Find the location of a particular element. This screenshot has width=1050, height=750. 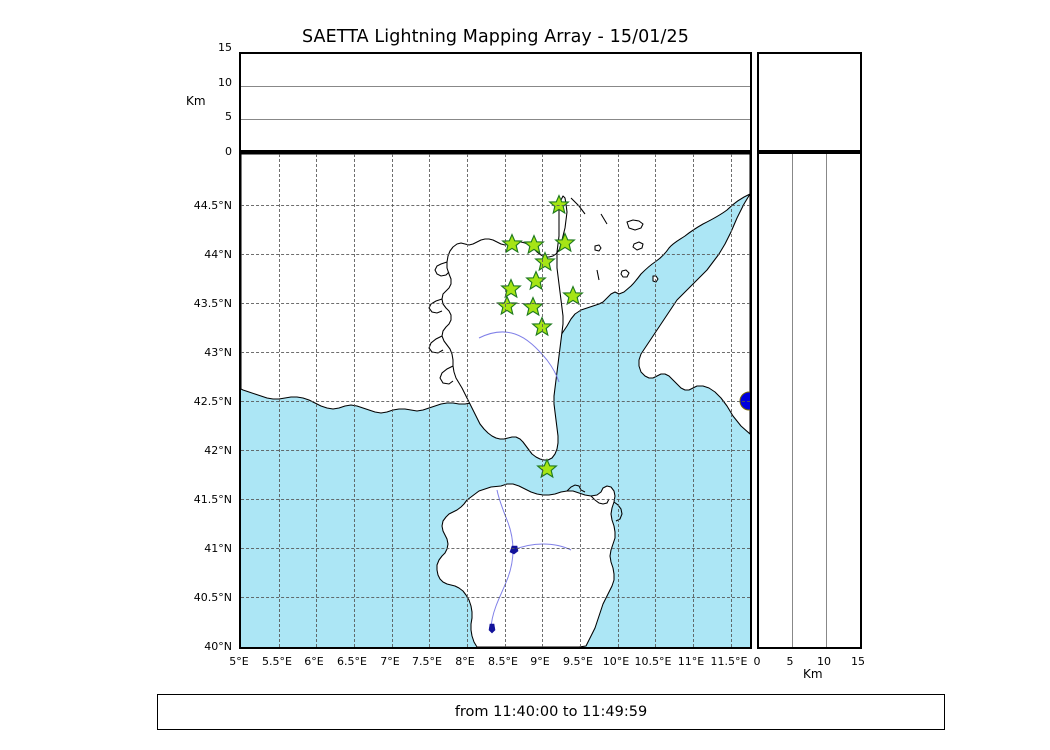

lat-tick-43: 43°N is located at coordinates (218, 352).